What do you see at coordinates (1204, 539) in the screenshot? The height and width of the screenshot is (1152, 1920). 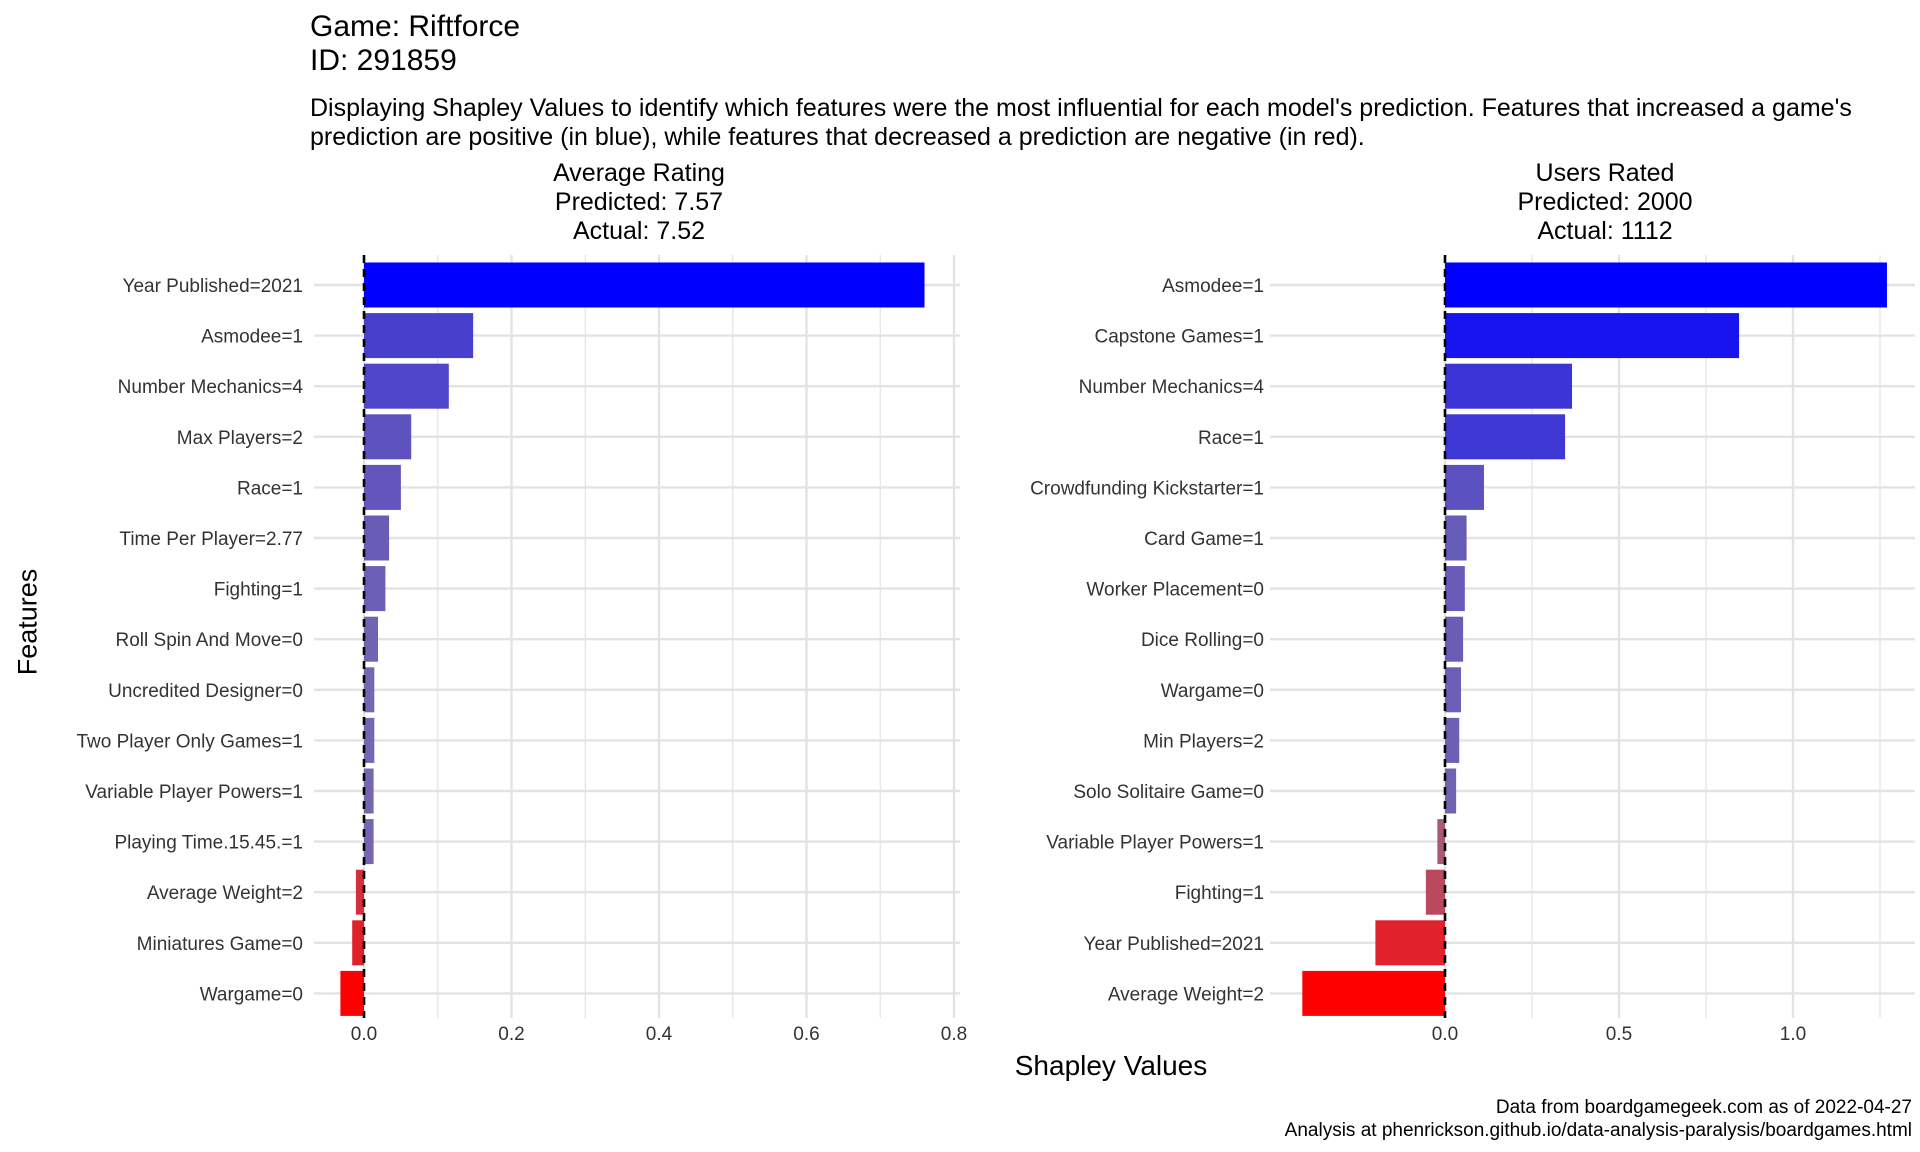 I see `y-tick-label: Card Game=1` at bounding box center [1204, 539].